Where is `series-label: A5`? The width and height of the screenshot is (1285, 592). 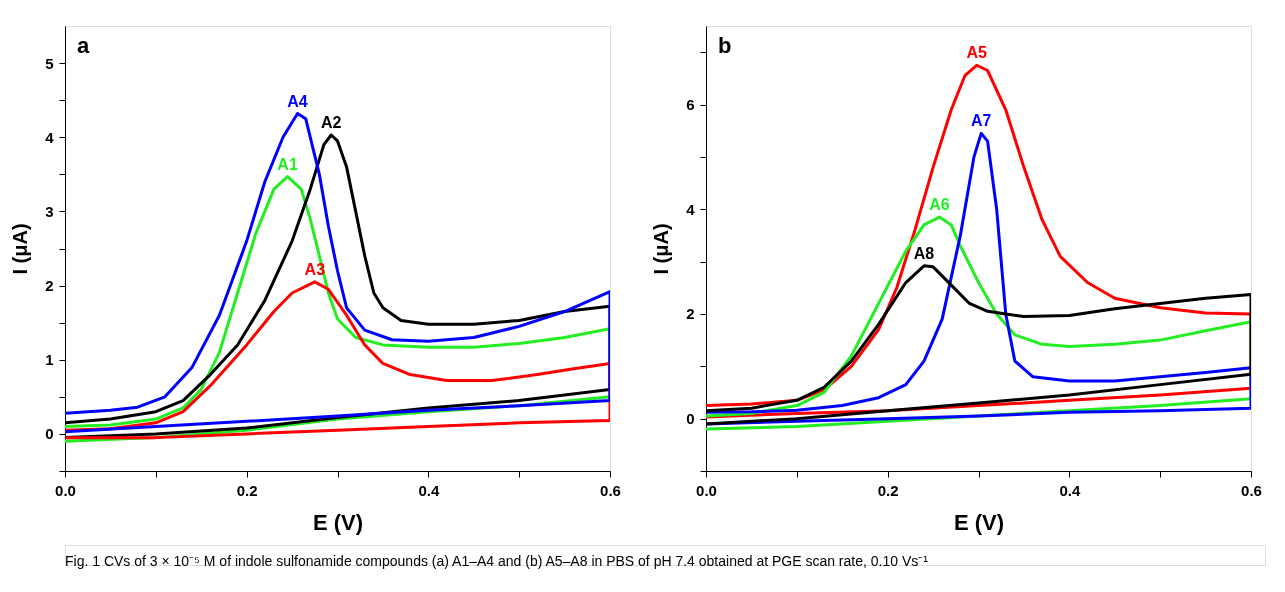 series-label: A5 is located at coordinates (977, 53).